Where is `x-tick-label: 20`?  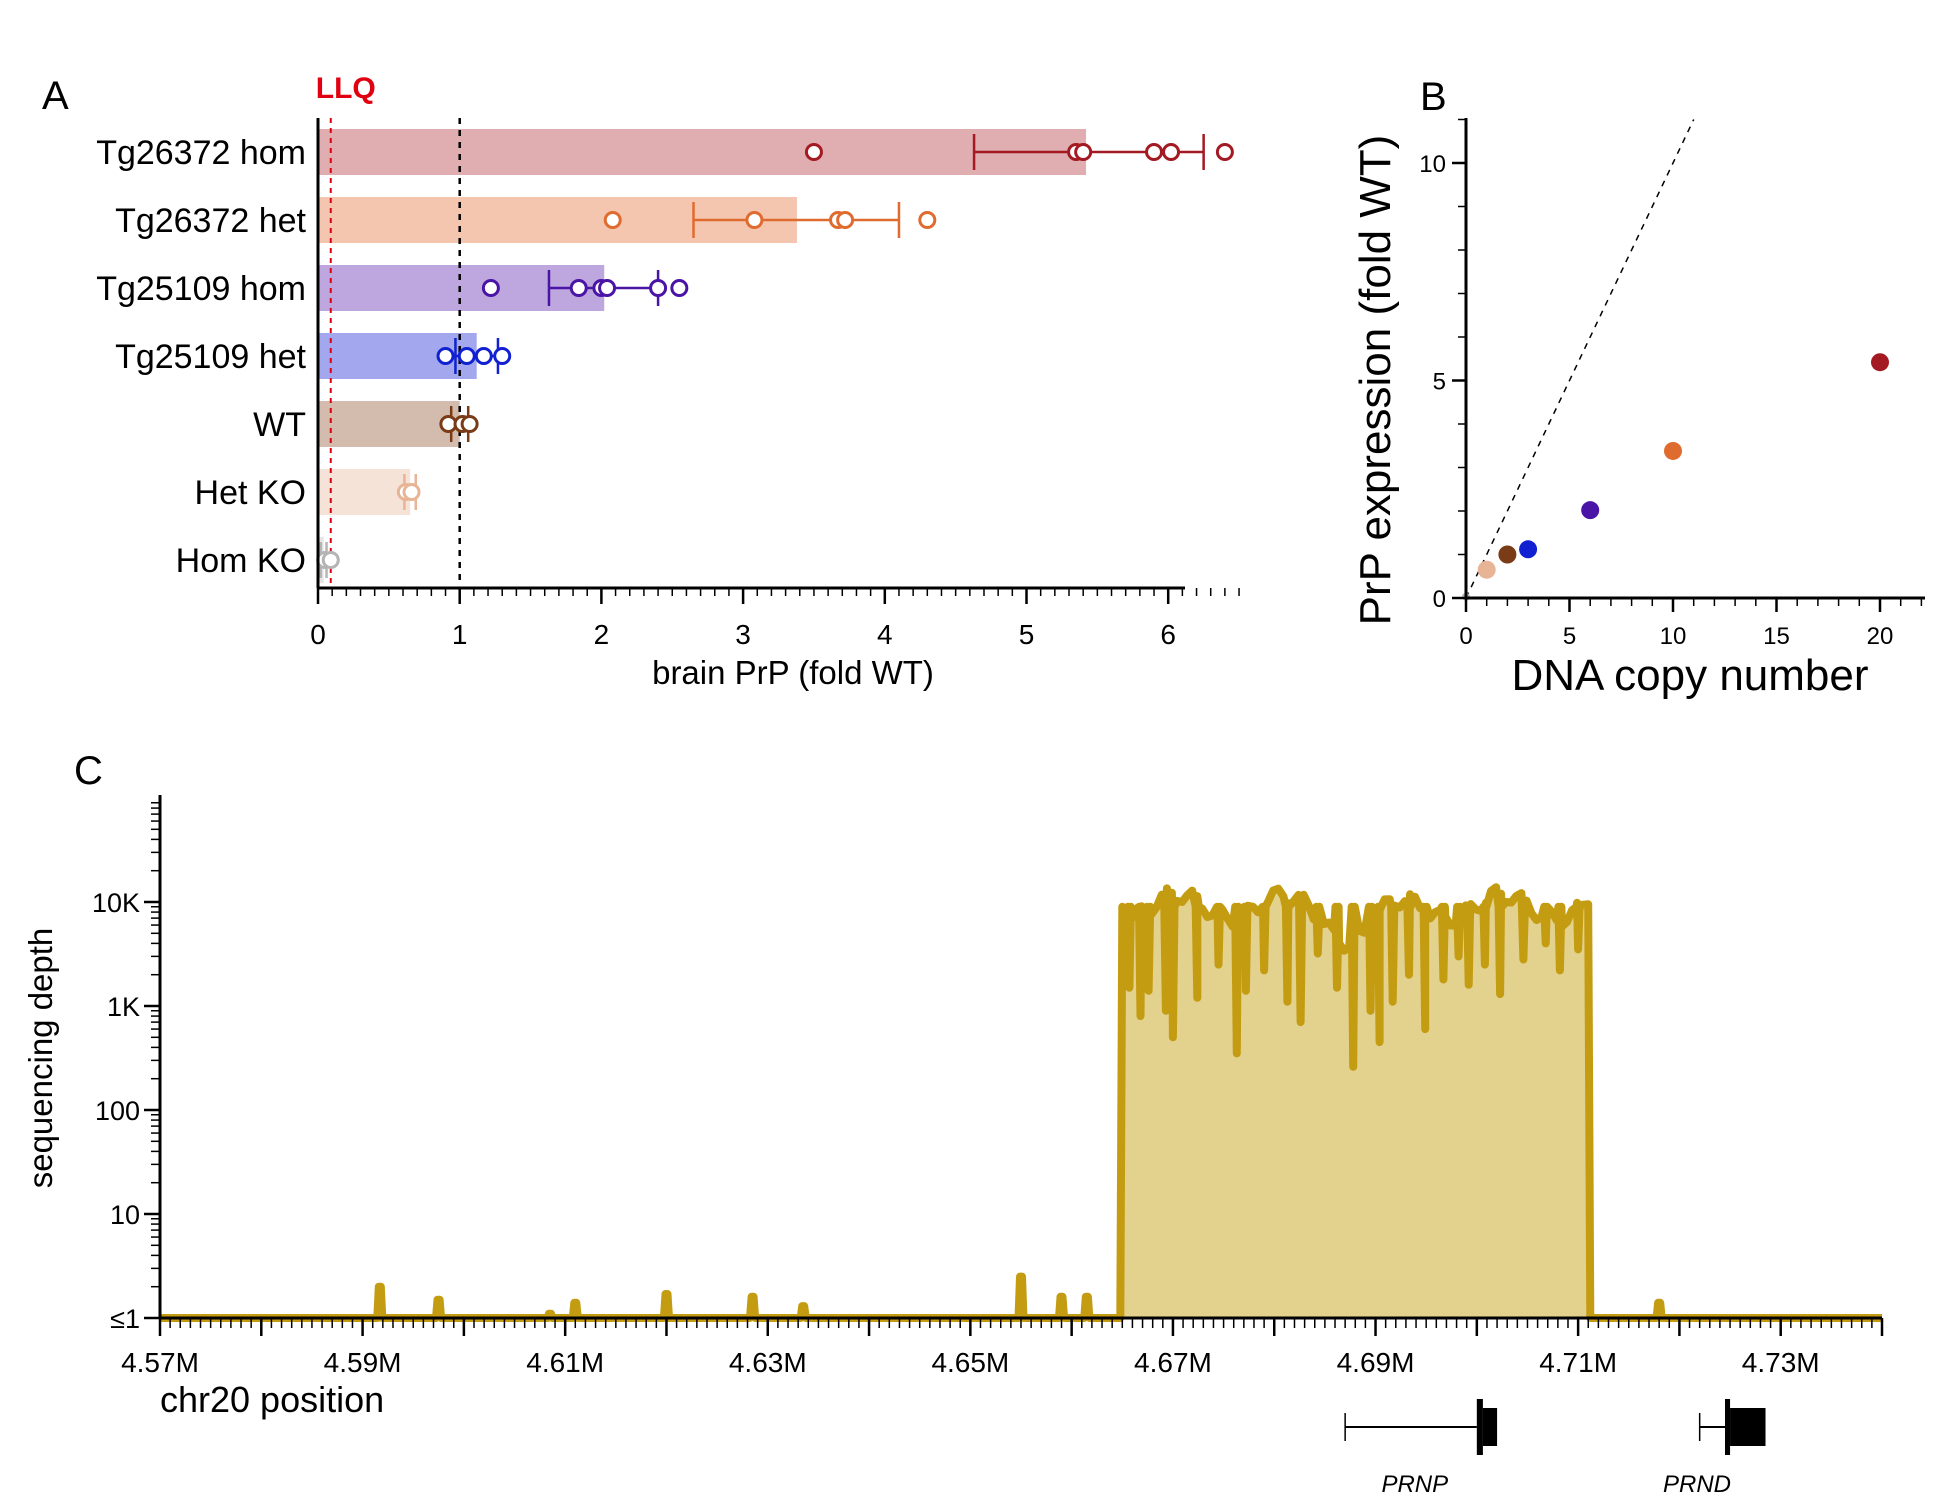 x-tick-label: 20 is located at coordinates (1880, 636).